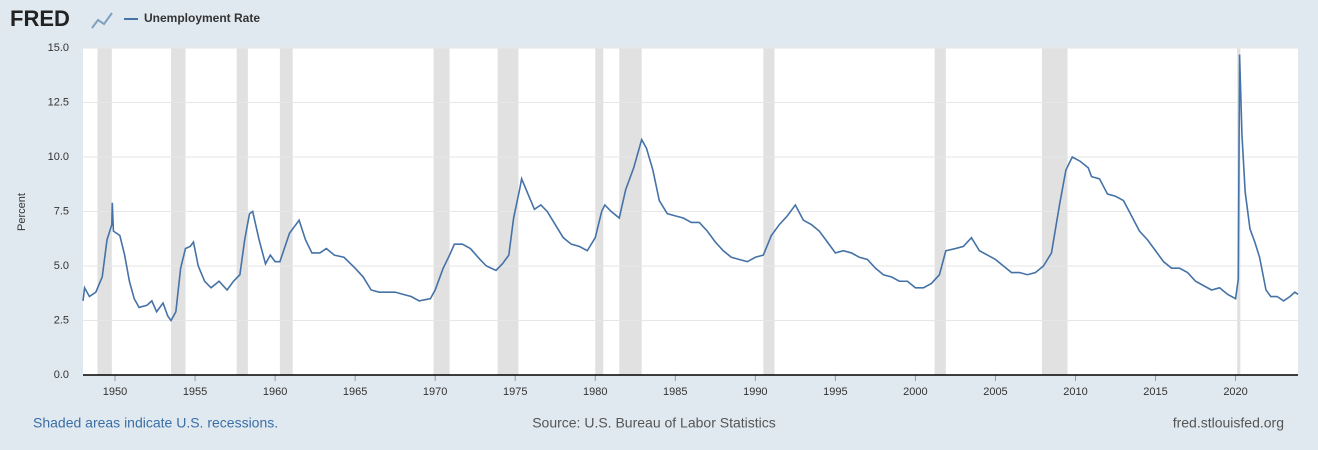 The image size is (1318, 450). Describe the element at coordinates (40, 18) in the screenshot. I see `logo: FRED` at that location.